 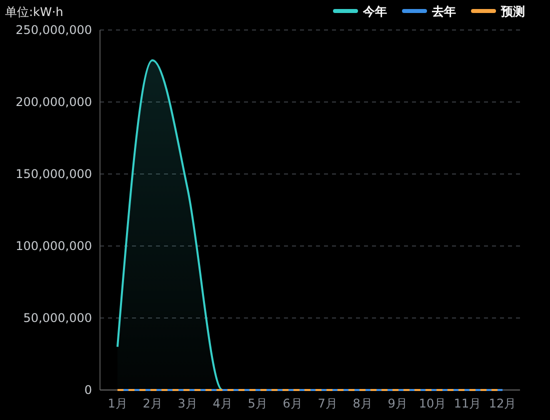 What do you see at coordinates (54, 29) in the screenshot?
I see `y-tick-label: 250,000,000` at bounding box center [54, 29].